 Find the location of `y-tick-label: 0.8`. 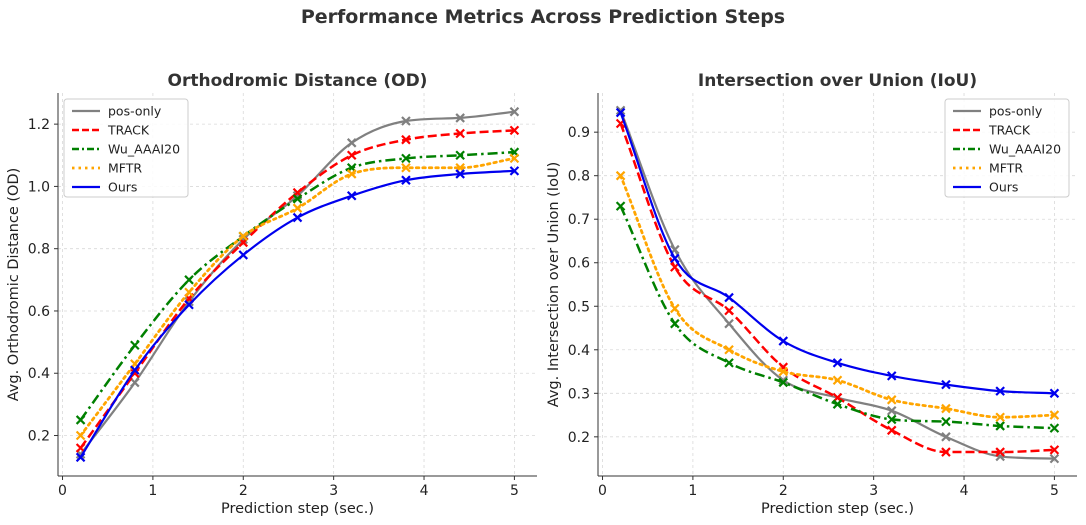

y-tick-label: 0.8 is located at coordinates (579, 177).